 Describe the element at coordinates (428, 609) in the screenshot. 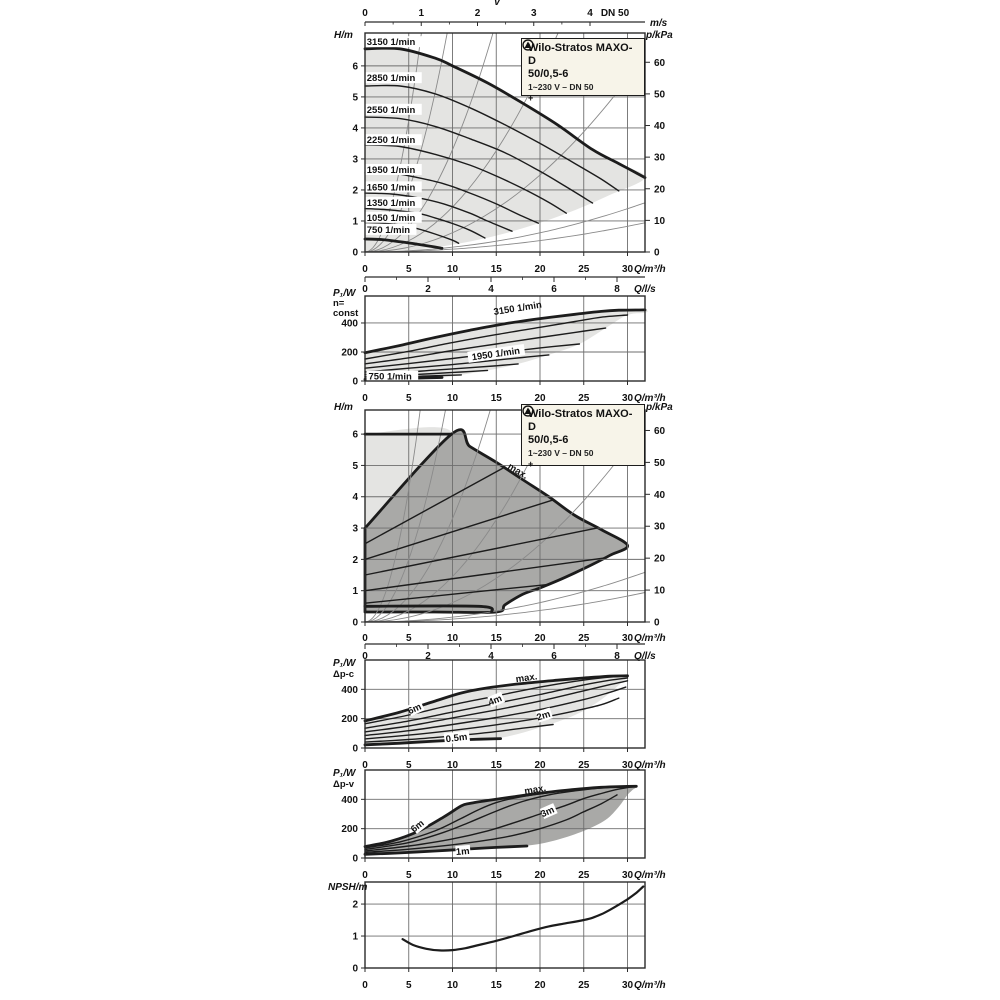

I see `curve-hmin-limit` at that location.